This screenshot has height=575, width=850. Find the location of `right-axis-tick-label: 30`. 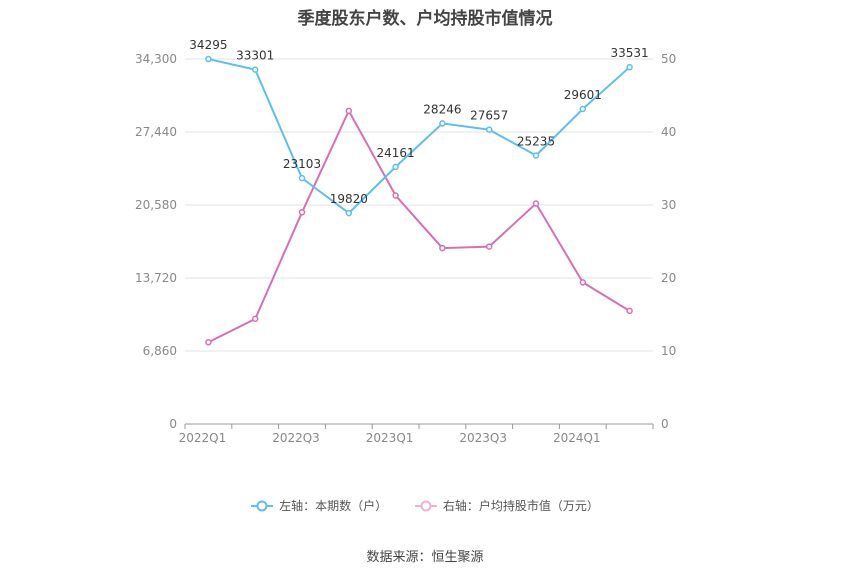

right-axis-tick-label: 30 is located at coordinates (668, 205).